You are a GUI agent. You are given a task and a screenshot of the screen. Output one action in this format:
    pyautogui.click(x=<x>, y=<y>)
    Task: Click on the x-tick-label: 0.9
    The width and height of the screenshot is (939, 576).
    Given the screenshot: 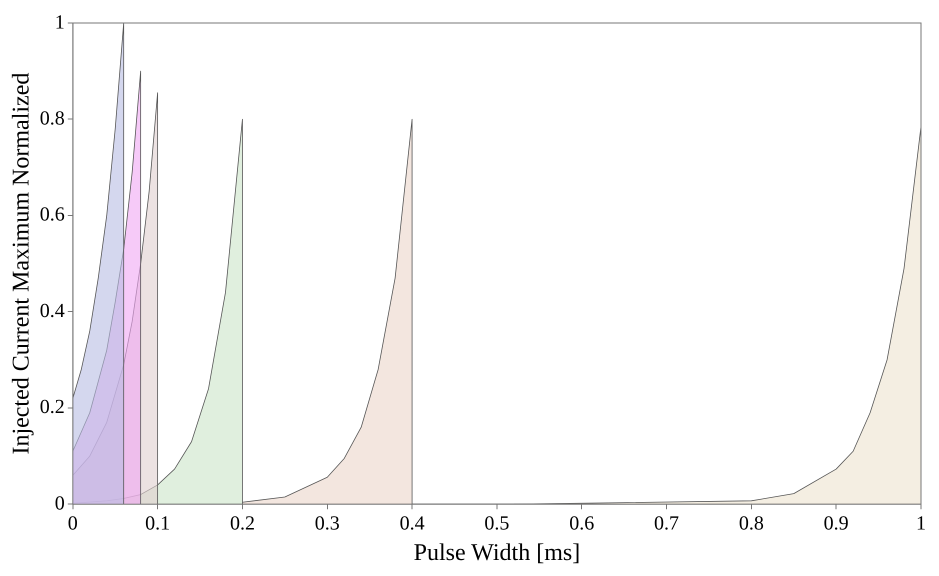 What is the action you would take?
    pyautogui.click(x=836, y=523)
    